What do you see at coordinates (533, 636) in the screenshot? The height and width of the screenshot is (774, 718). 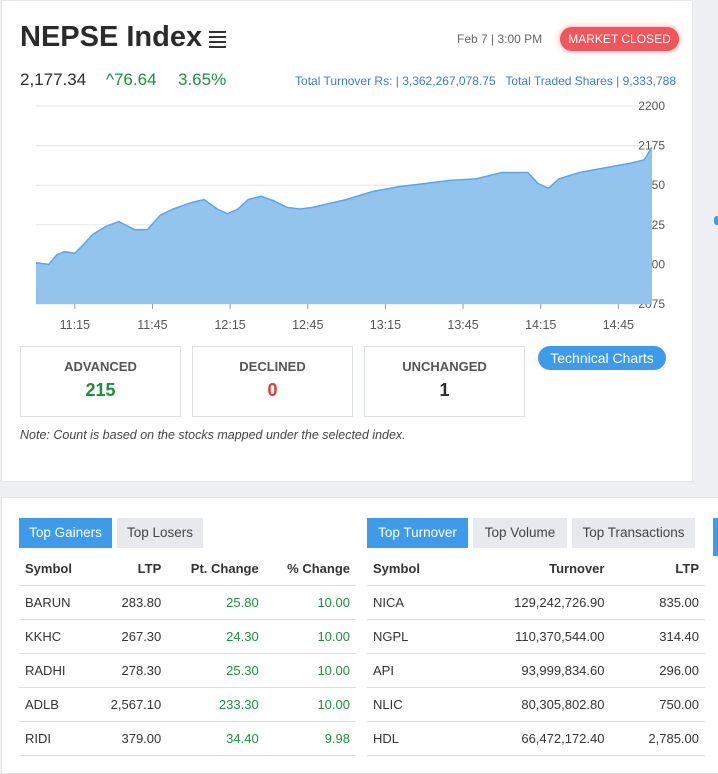 I see `turnover-cell: 110,370,544.00` at bounding box center [533, 636].